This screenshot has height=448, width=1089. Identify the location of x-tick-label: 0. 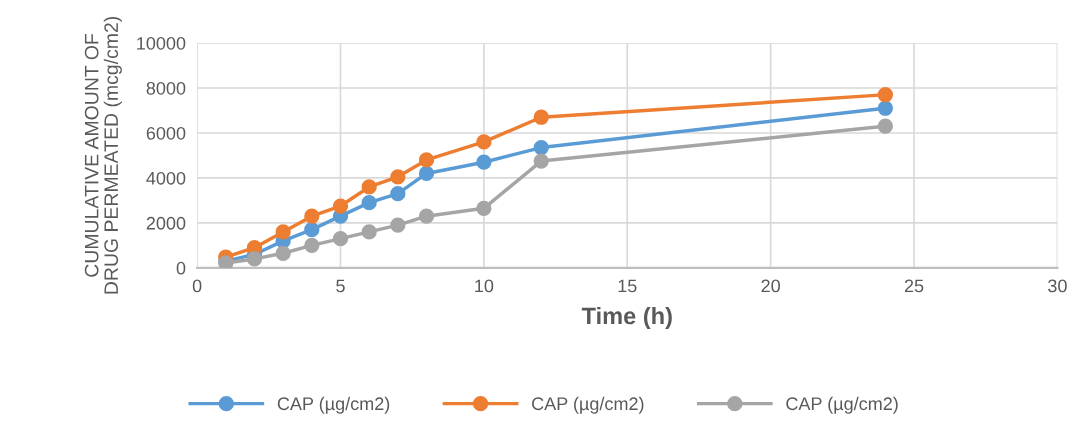
(197, 286).